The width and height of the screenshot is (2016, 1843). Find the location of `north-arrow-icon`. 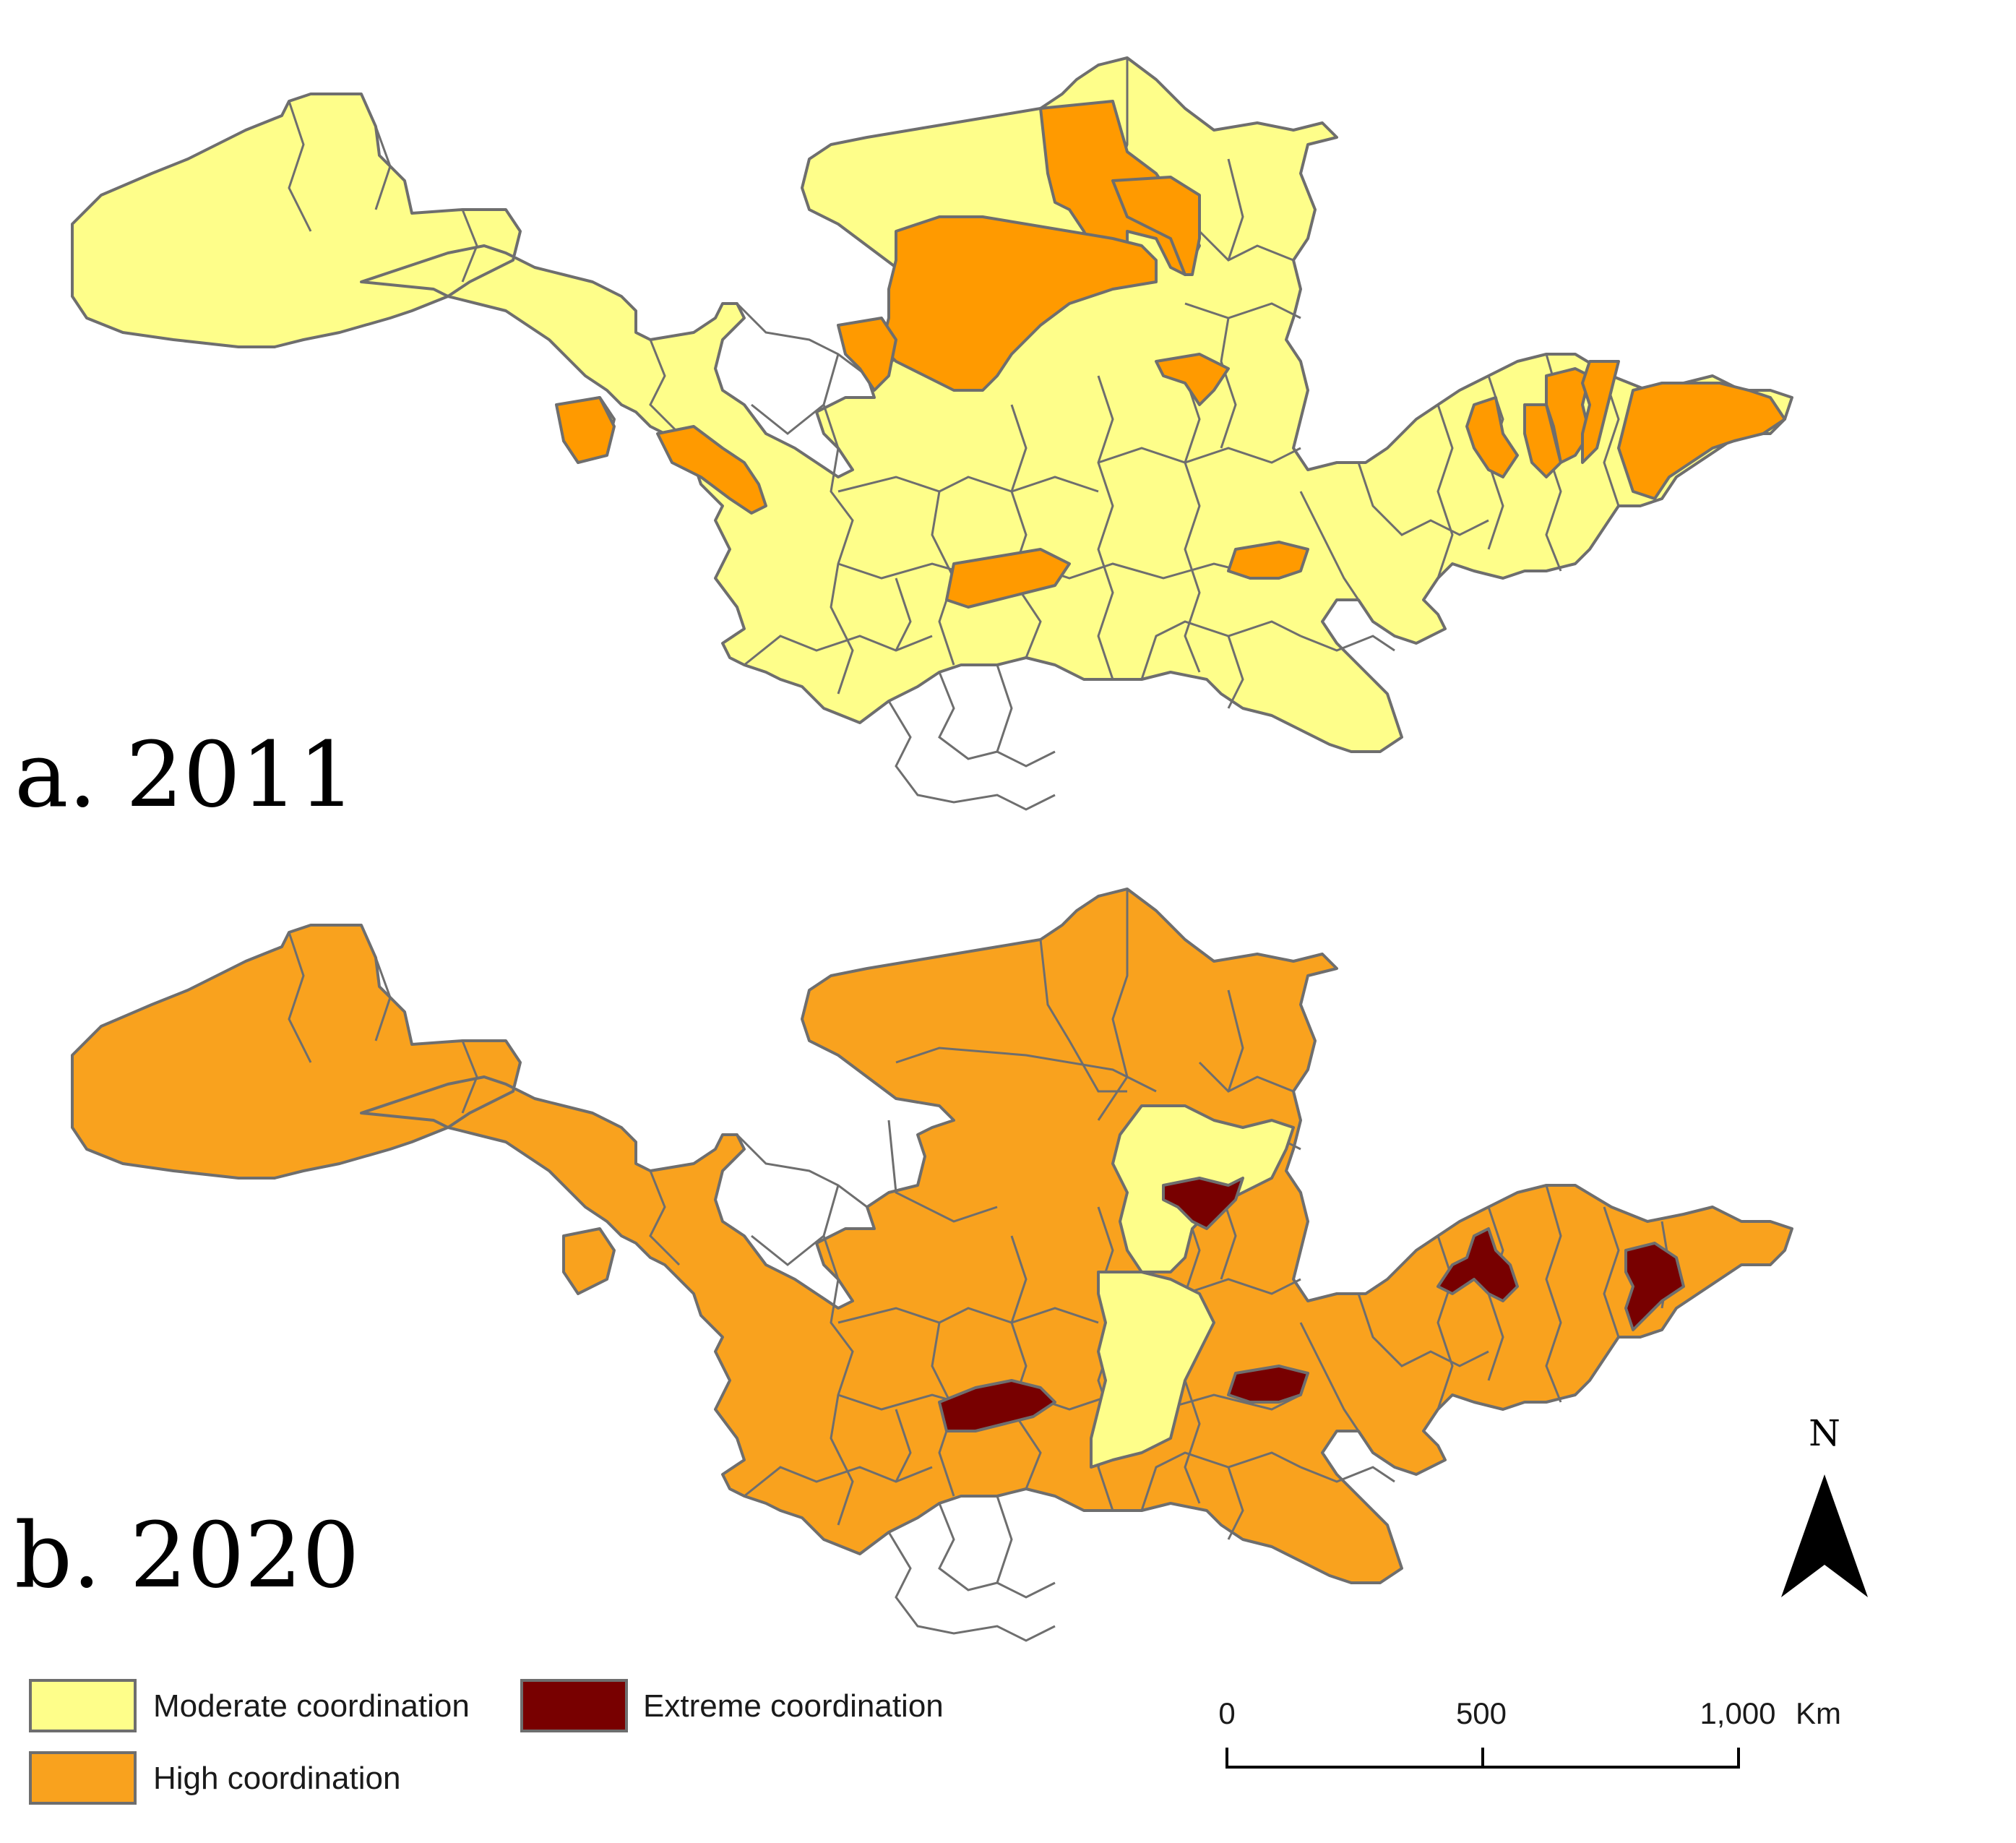

north-arrow-icon is located at coordinates (1824, 1536).